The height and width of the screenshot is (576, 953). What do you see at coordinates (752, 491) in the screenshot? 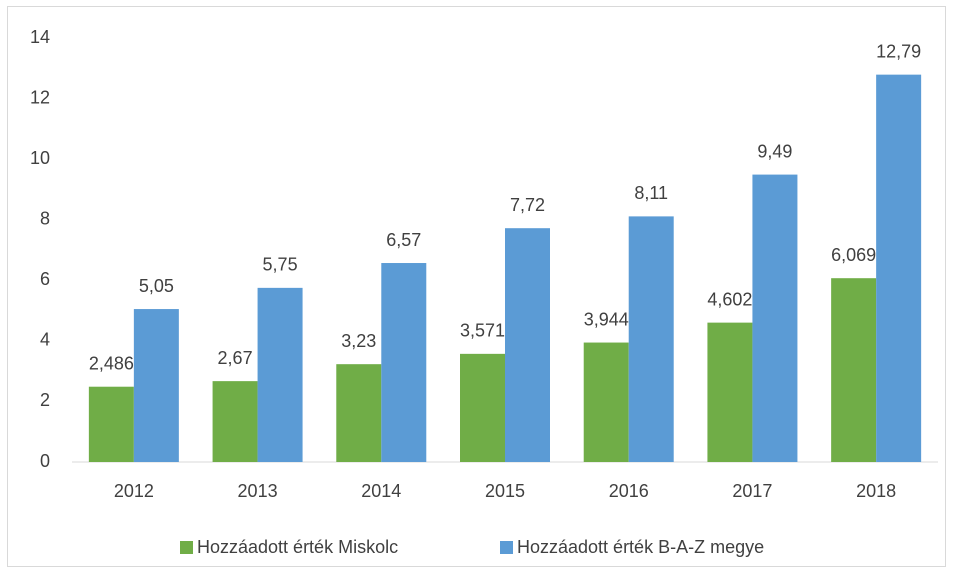
I see `x-tick-label: 2017` at bounding box center [752, 491].